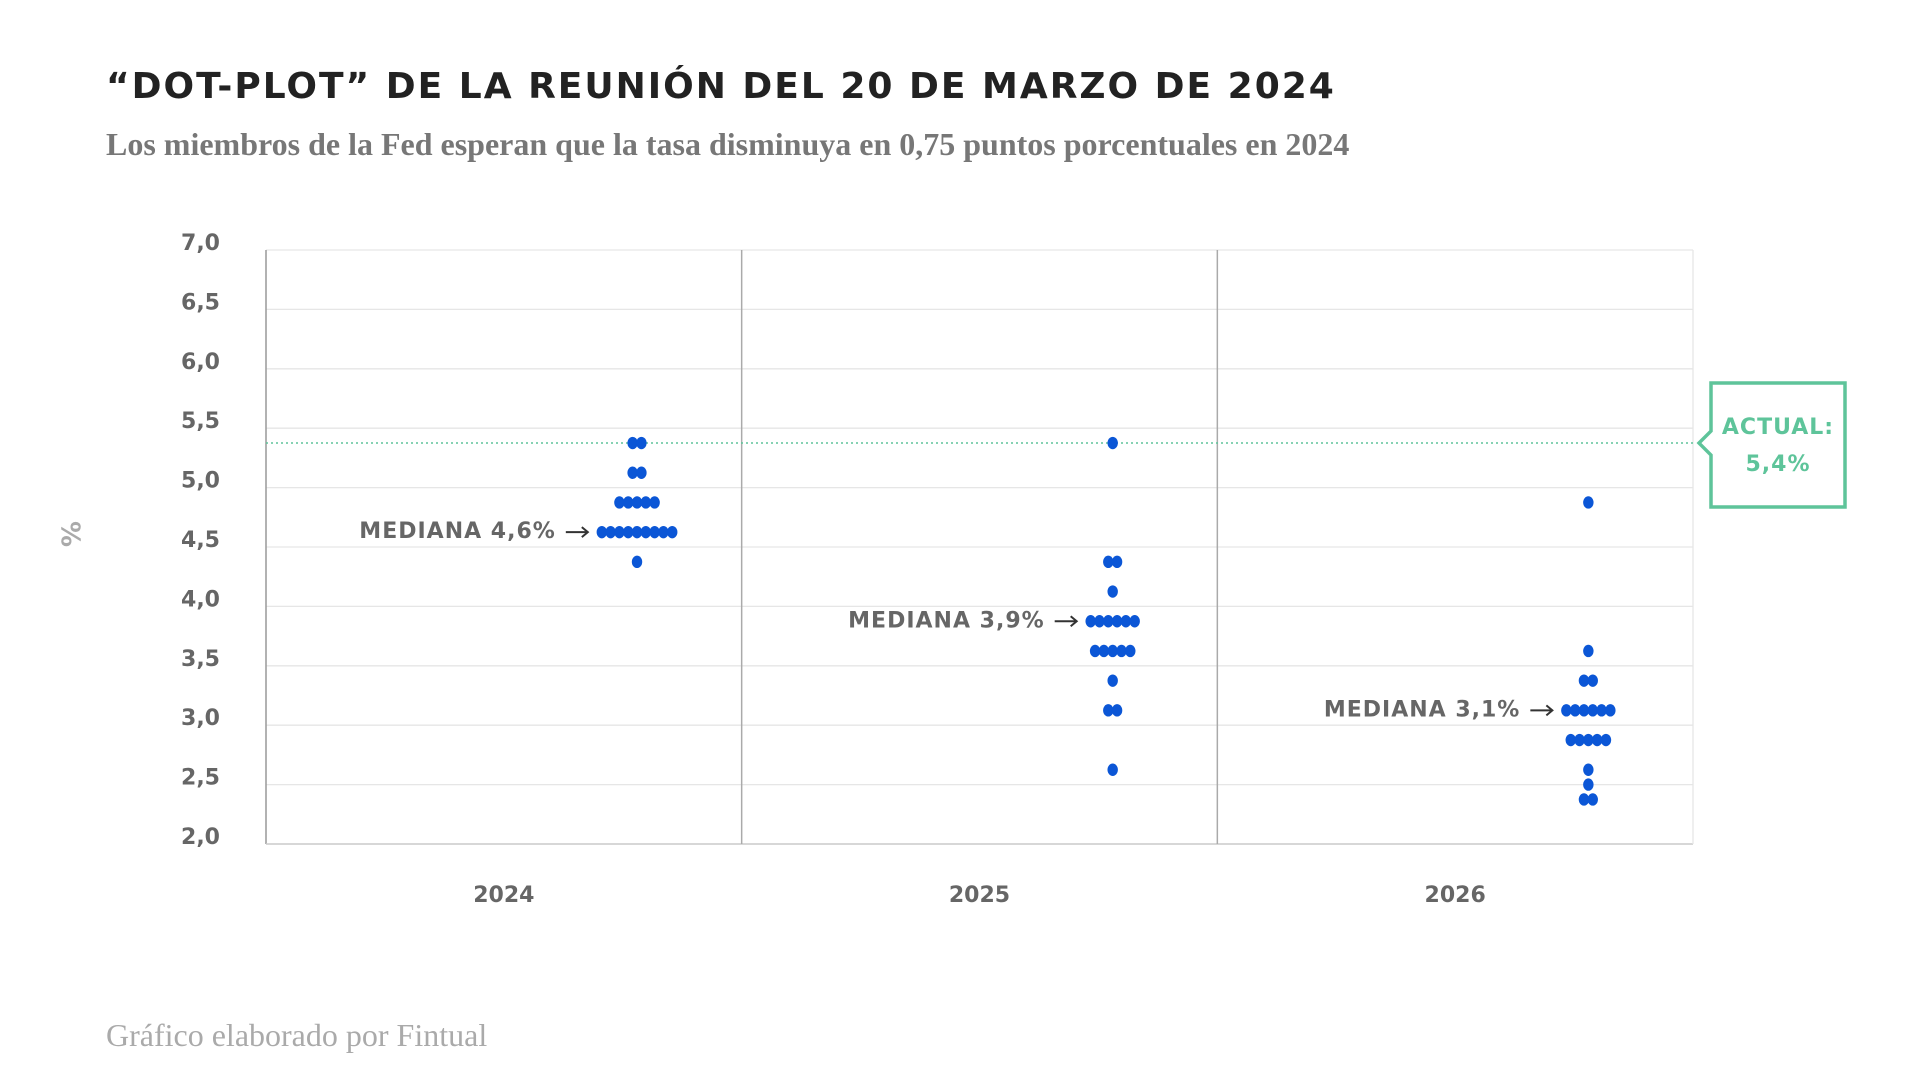 The image size is (1932, 1068). I want to click on y-tick-label: 4,5, so click(200, 540).